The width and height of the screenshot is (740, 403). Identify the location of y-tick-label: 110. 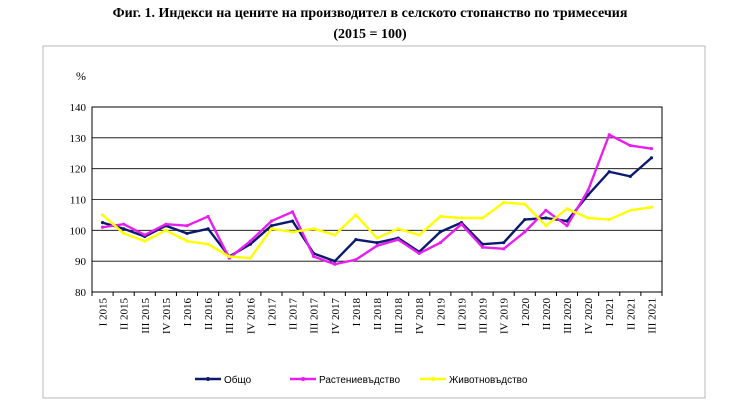
(78, 201).